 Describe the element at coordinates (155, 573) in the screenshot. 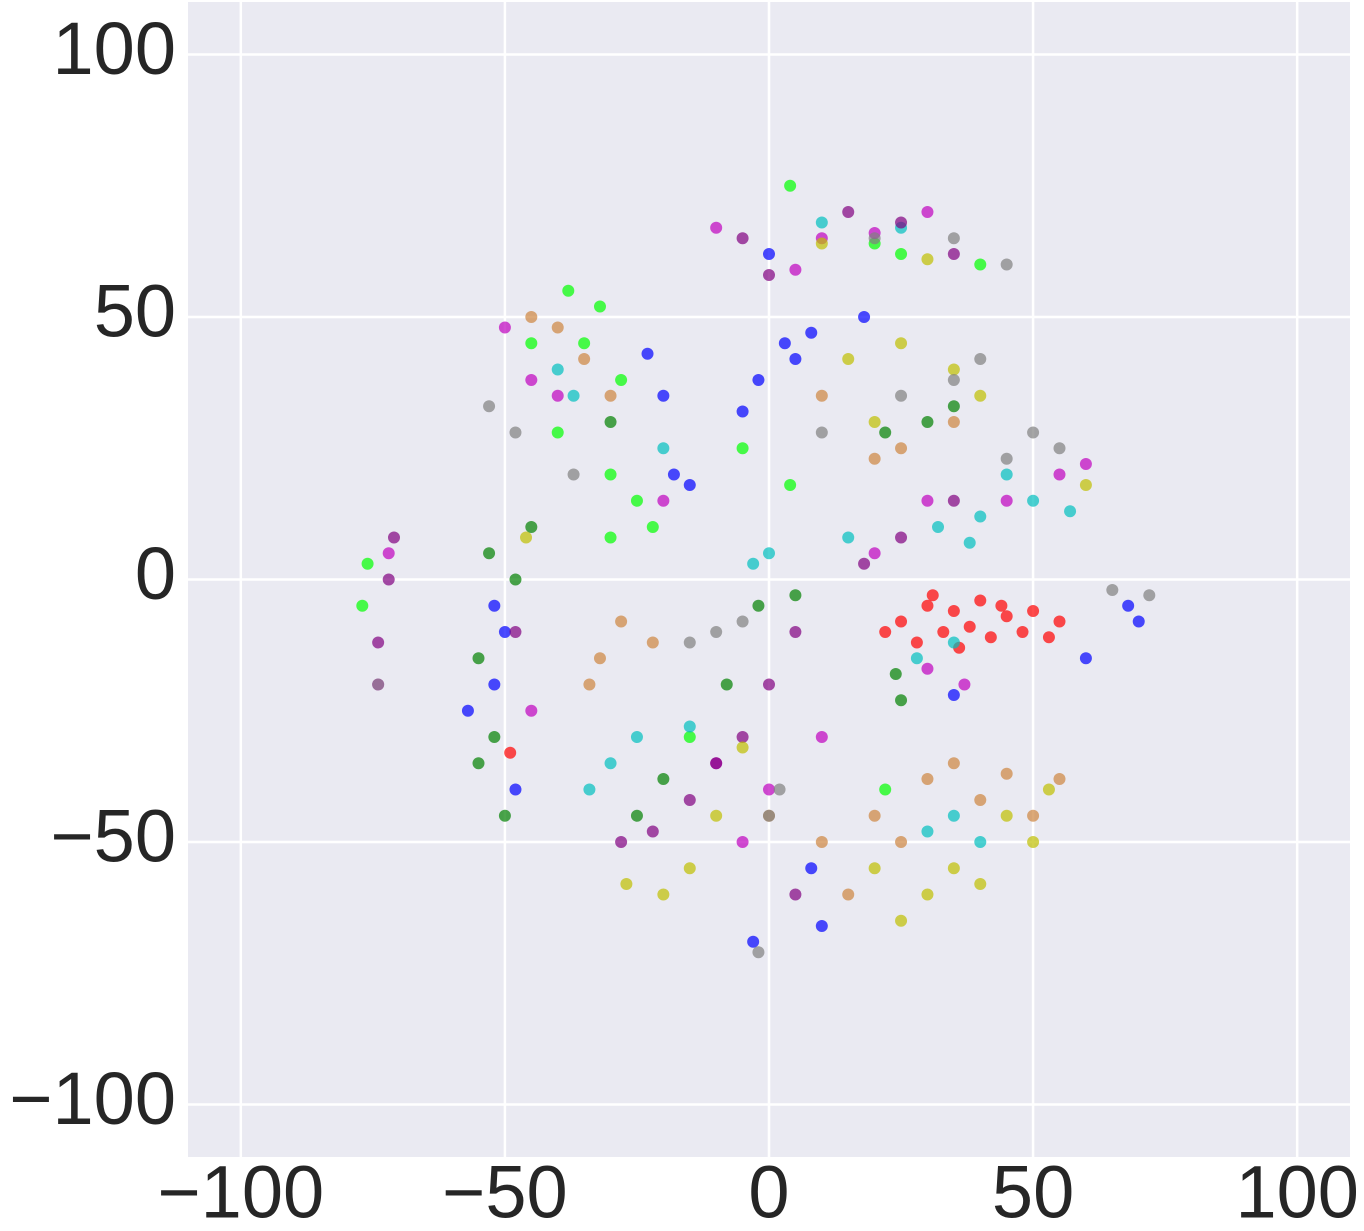

I see `y-tick-label: 0` at that location.